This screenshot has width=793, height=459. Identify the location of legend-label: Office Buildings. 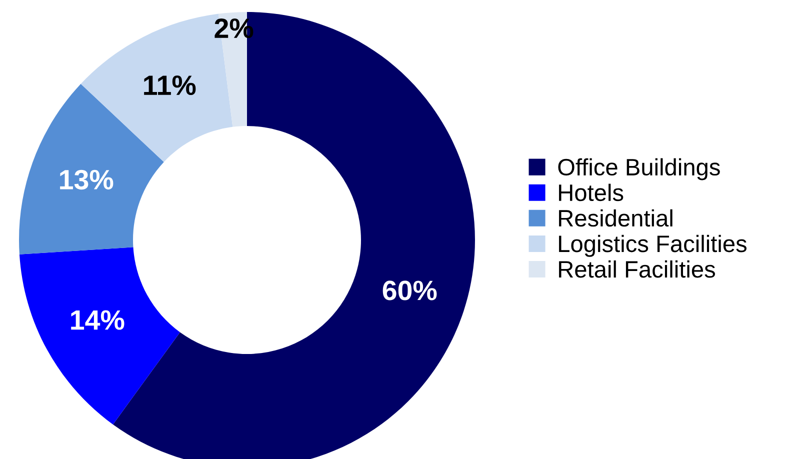
(639, 169).